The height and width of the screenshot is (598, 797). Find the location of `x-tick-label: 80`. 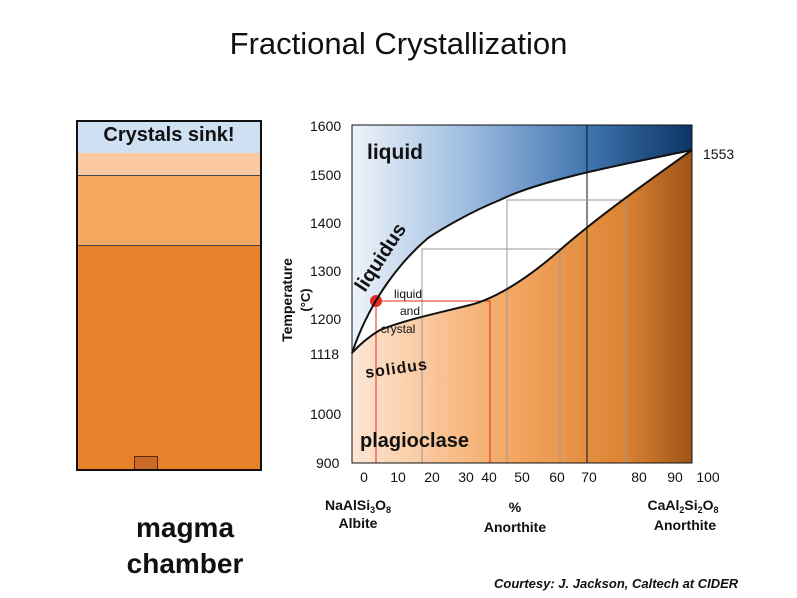

x-tick-label: 80 is located at coordinates (639, 477).